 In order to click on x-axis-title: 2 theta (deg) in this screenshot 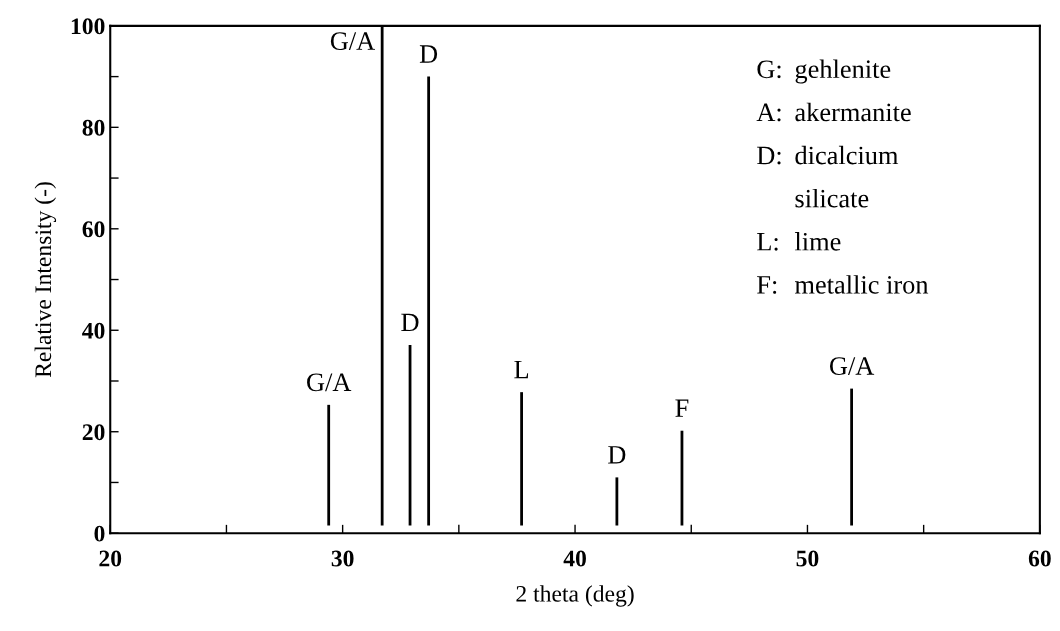, I will do `click(575, 596)`.